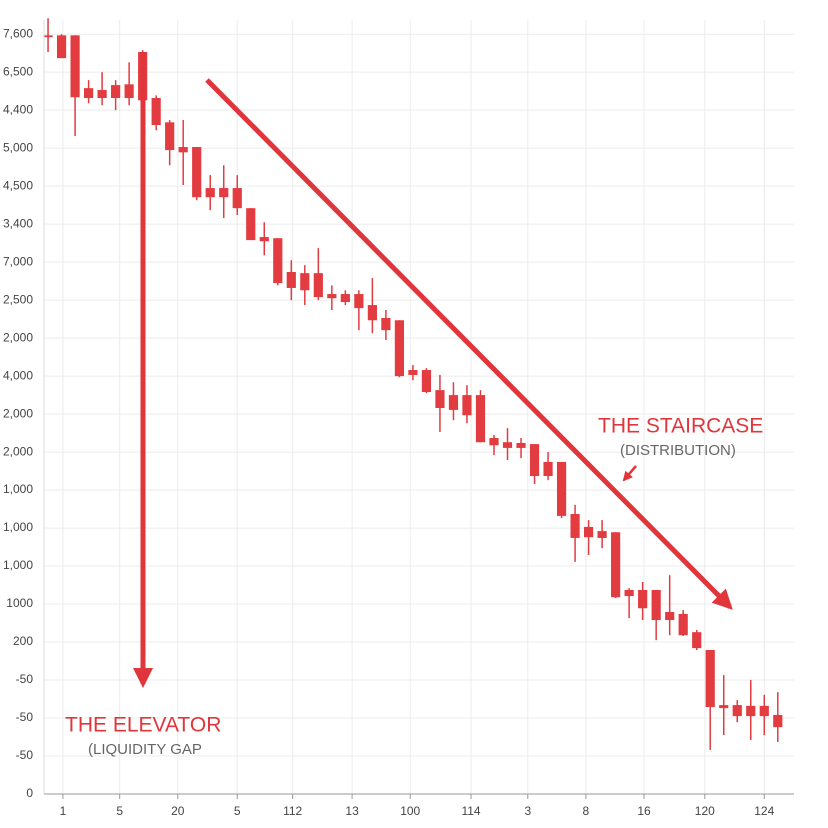  I want to click on x-tick-label: 16, so click(644, 811).